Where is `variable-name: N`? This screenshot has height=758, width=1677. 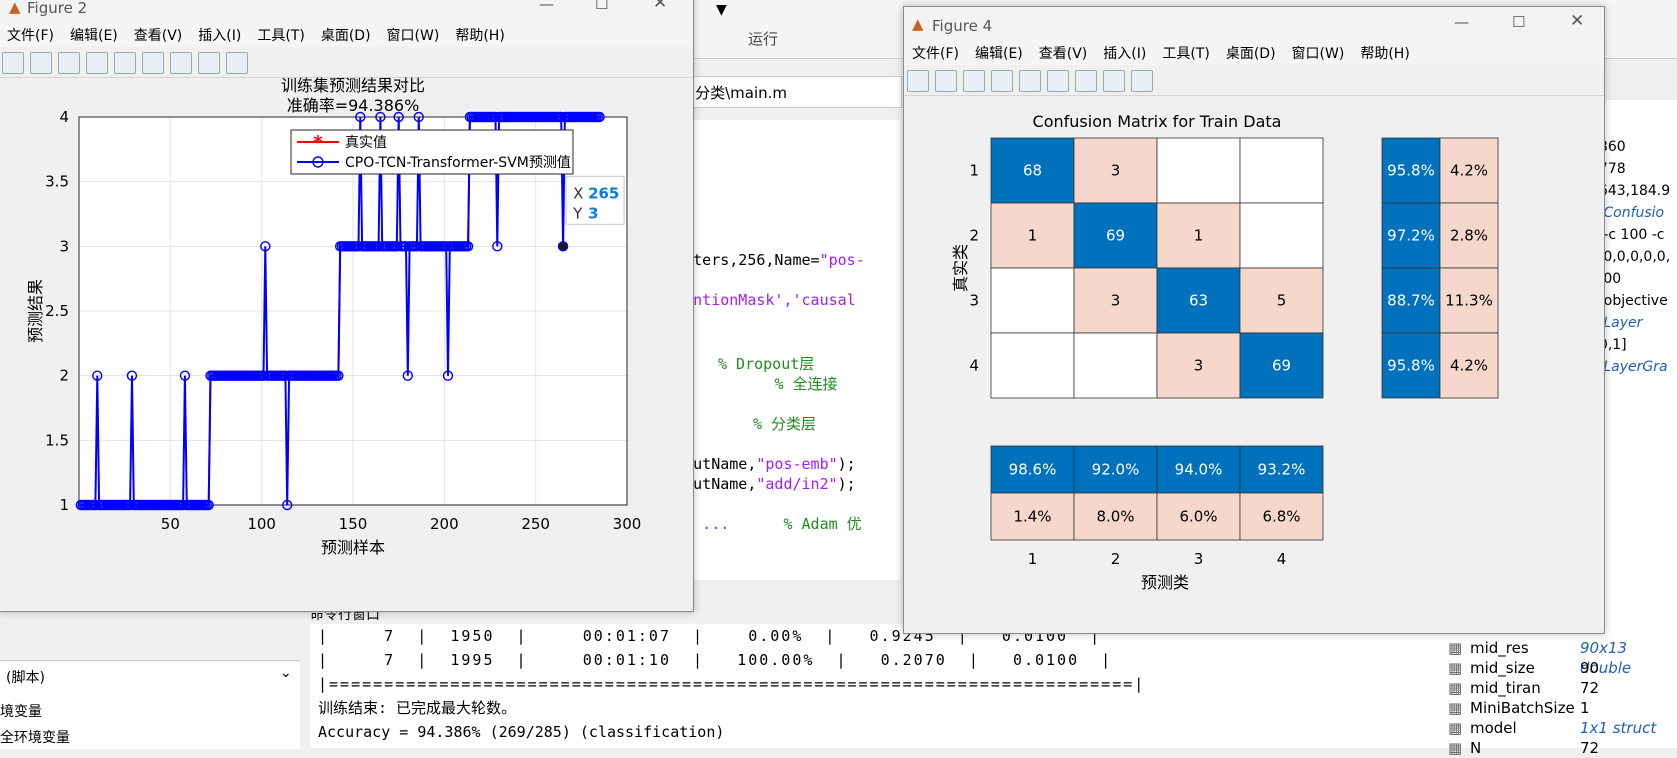 variable-name: N is located at coordinates (1476, 748).